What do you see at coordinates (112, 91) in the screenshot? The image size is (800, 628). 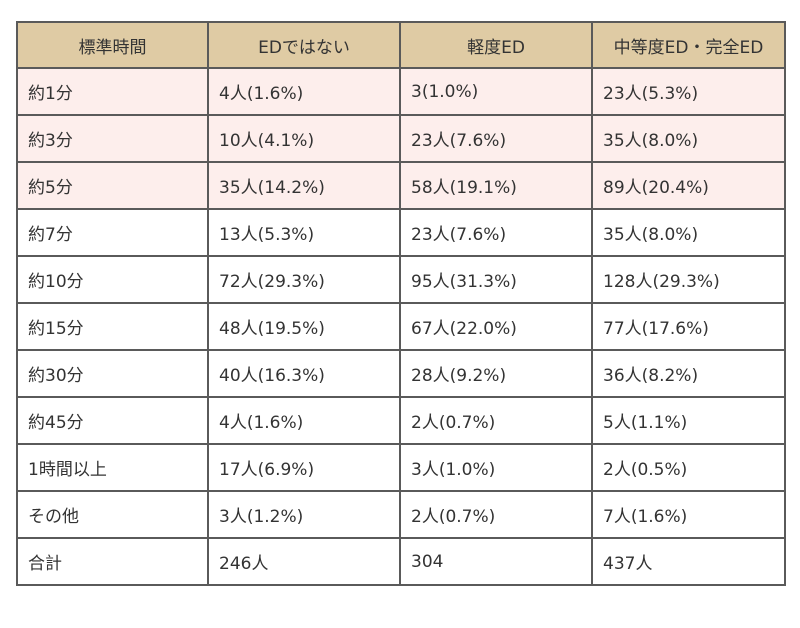 I see `time-cell: 約1分` at bounding box center [112, 91].